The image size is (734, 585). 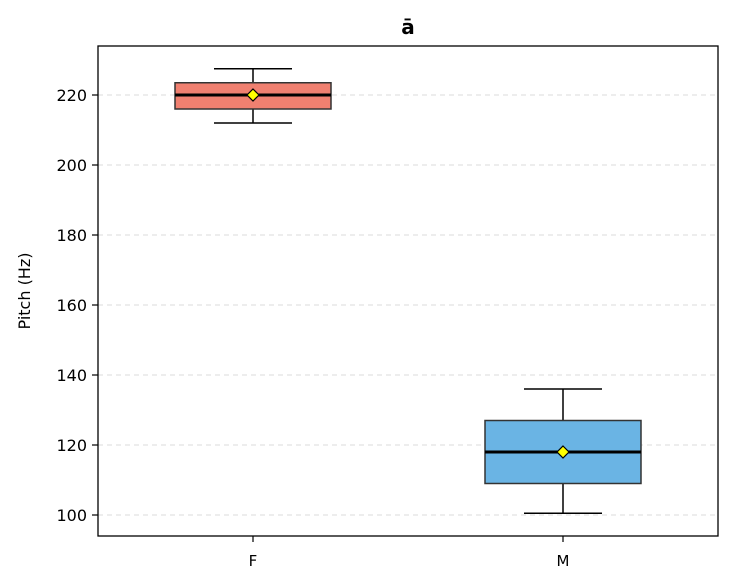 I want to click on x-tick-label: M, so click(x=563, y=561).